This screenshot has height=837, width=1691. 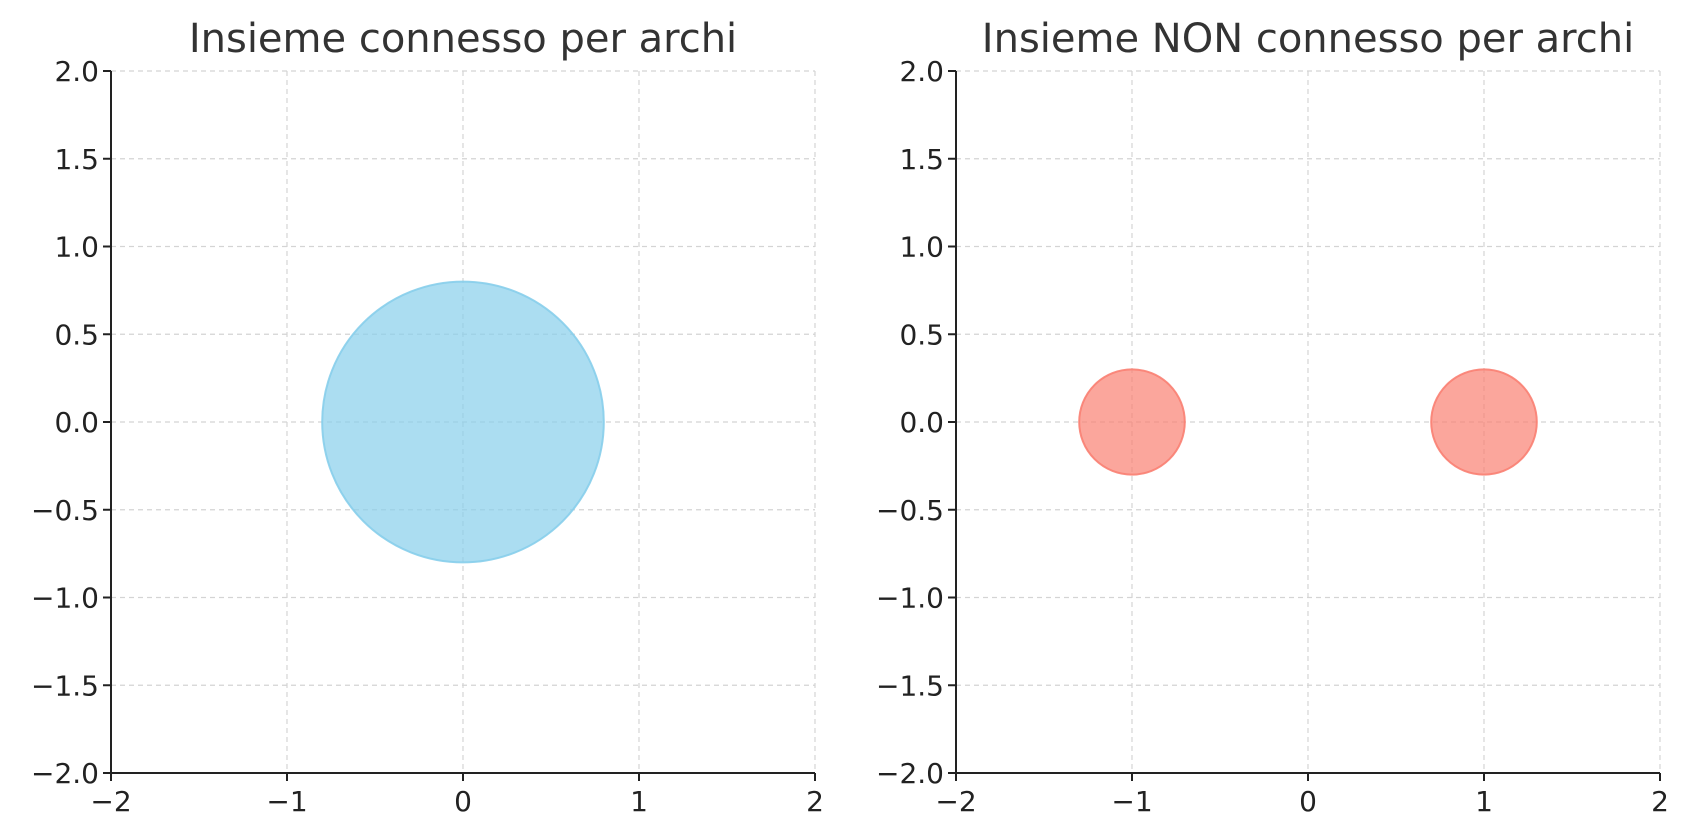 I want to click on chart-title: Insieme NON connesso per archi, so click(x=1308, y=39).